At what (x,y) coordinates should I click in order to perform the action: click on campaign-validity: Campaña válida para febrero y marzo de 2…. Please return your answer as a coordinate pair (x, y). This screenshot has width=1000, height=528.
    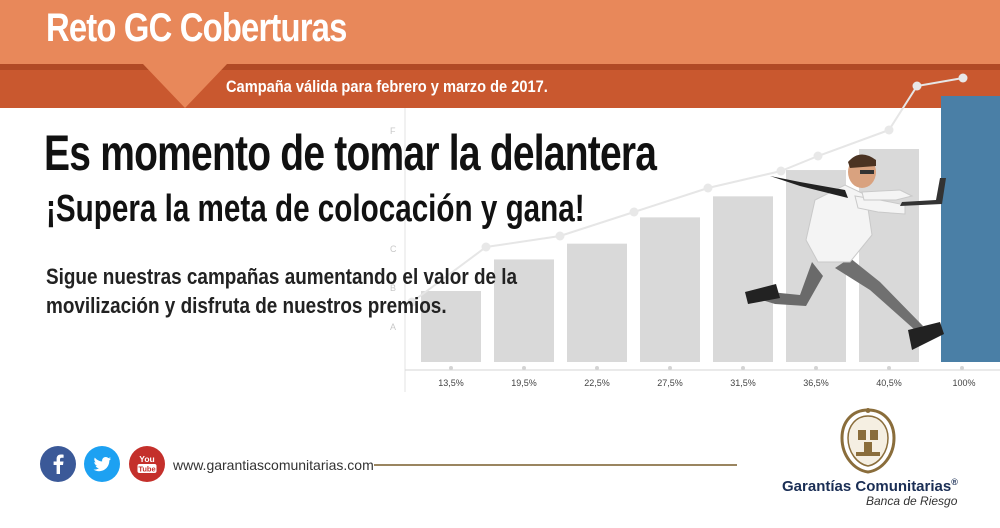
    Looking at the image, I should click on (387, 86).